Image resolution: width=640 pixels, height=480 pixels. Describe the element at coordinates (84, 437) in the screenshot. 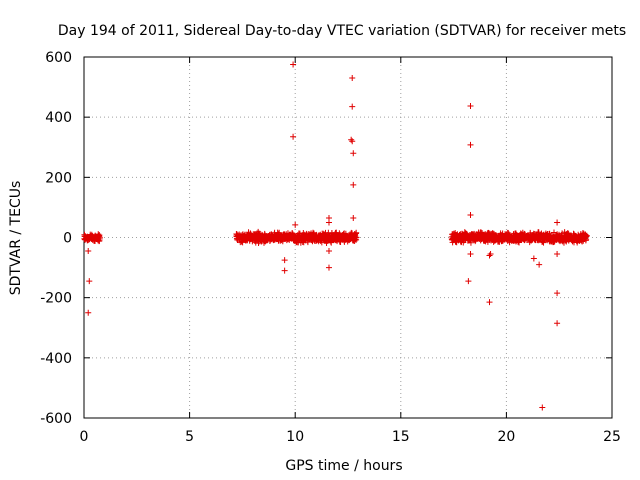

I see `x-tick-label: 0` at that location.